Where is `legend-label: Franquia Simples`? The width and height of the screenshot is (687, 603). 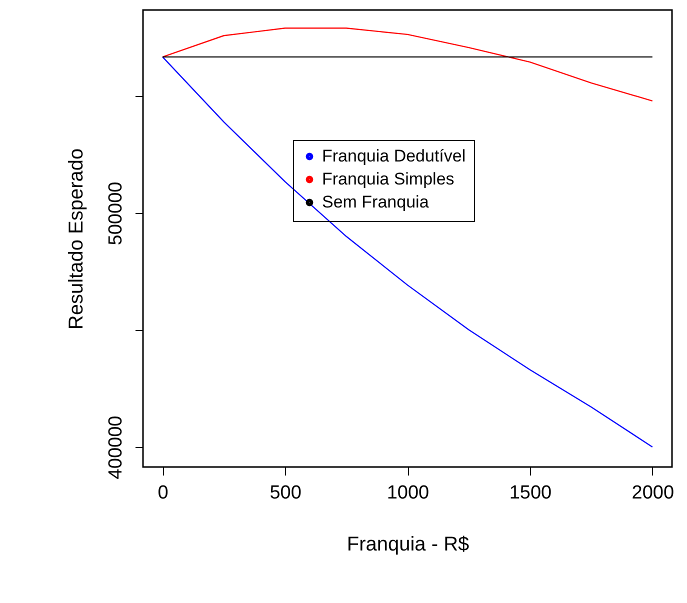 legend-label: Franquia Simples is located at coordinates (388, 179).